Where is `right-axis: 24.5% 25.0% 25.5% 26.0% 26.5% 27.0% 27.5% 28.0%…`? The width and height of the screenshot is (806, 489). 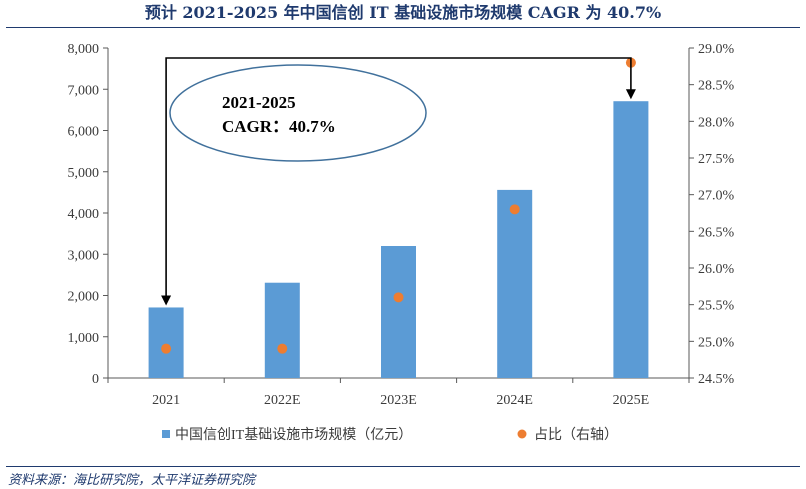
right-axis: 24.5% 25.0% 25.5% 26.0% 26.5% 27.0% 27.5% 28.0%… is located at coordinates (711, 214).